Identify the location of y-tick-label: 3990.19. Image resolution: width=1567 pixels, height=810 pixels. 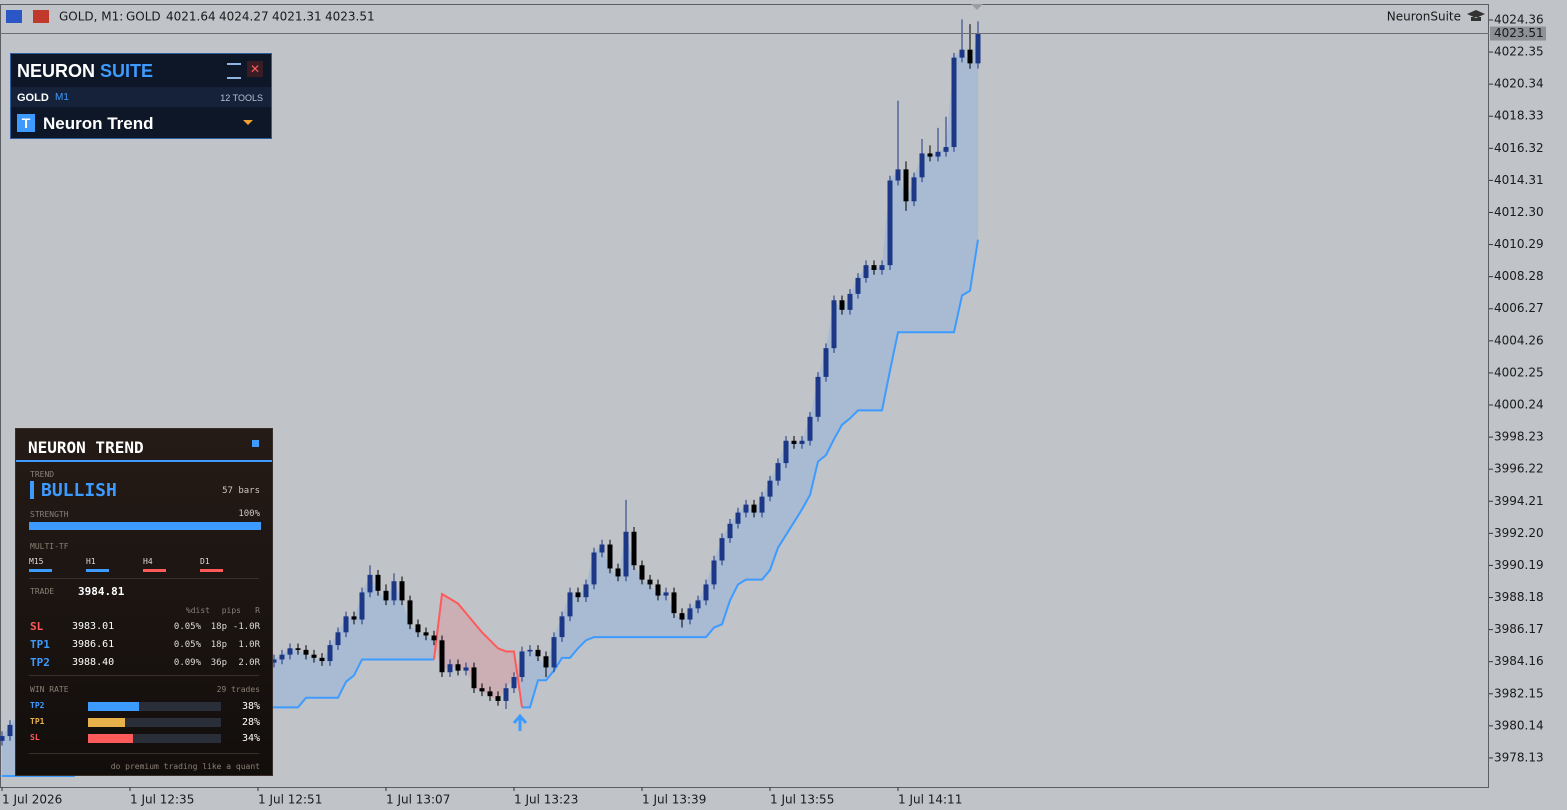
(1519, 565).